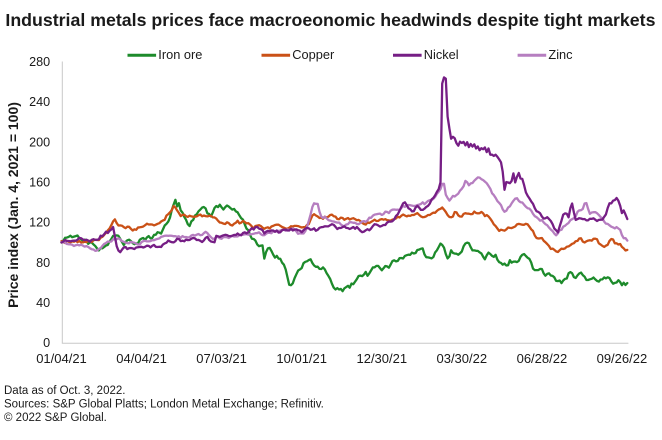 The height and width of the screenshot is (440, 662). Describe the element at coordinates (461, 358) in the screenshot. I see `svg-text: 03/30/22` at that location.